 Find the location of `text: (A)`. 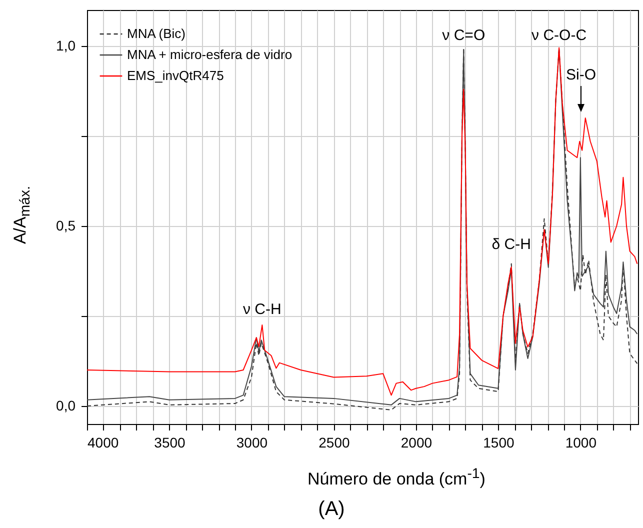

text: (A) is located at coordinates (331, 509).